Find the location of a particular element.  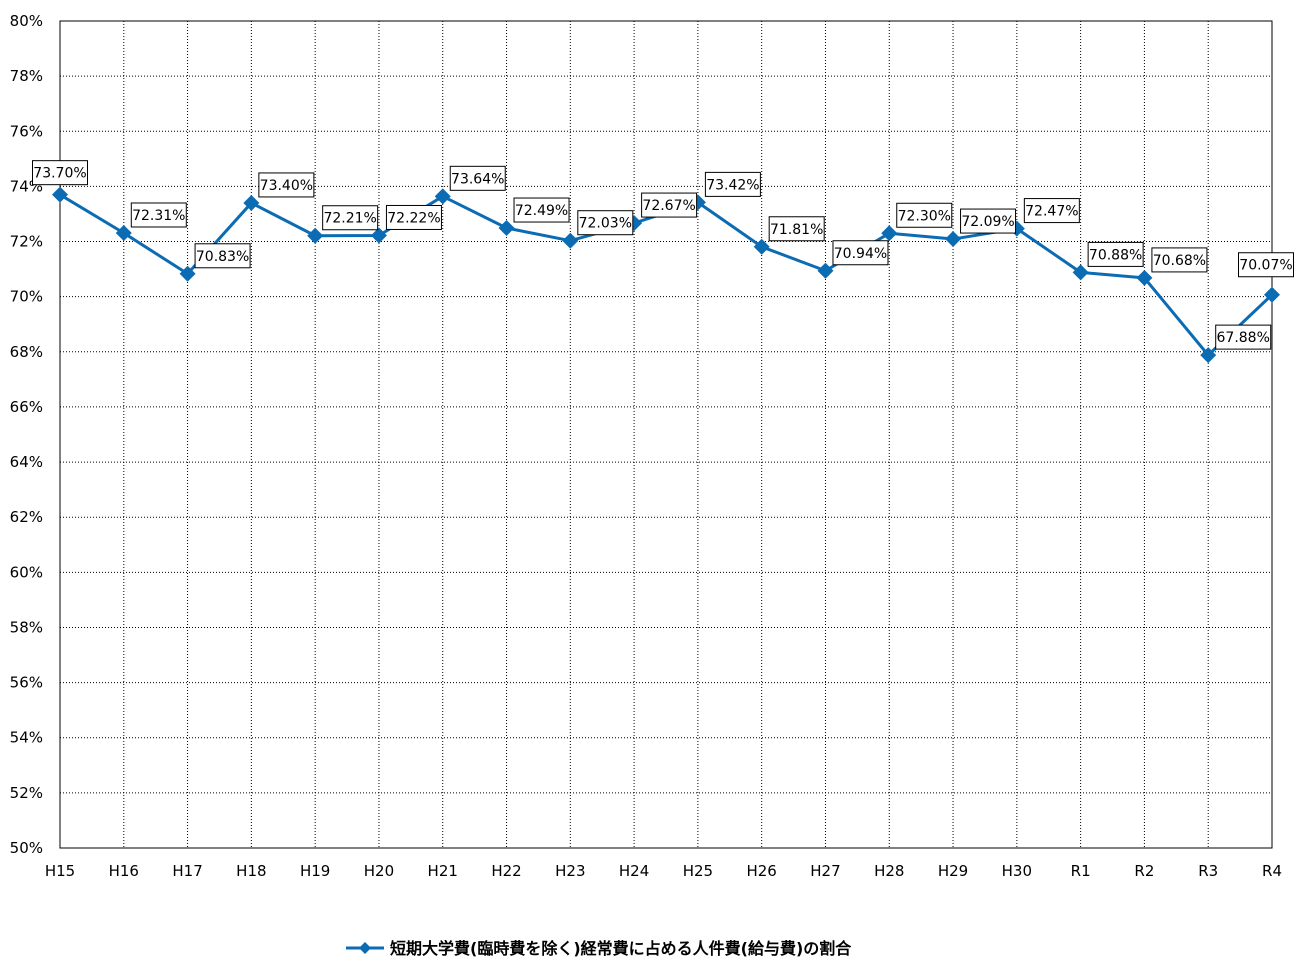

data-label: 70.68% is located at coordinates (1179, 260).